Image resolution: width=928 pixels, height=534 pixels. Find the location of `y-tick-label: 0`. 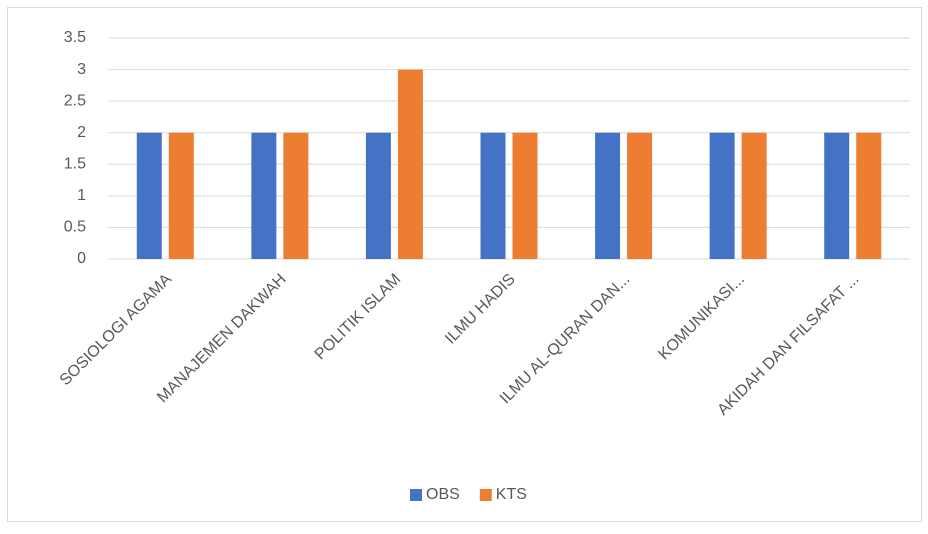

y-tick-label: 0 is located at coordinates (81, 258).